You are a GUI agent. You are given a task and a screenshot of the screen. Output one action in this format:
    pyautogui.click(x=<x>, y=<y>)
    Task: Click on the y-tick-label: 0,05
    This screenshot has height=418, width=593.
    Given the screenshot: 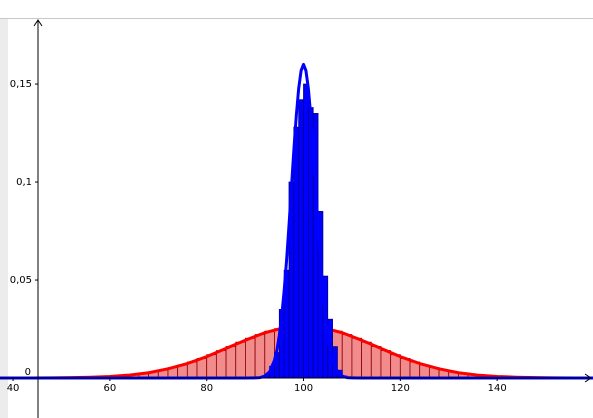 What is the action you would take?
    pyautogui.click(x=21, y=280)
    